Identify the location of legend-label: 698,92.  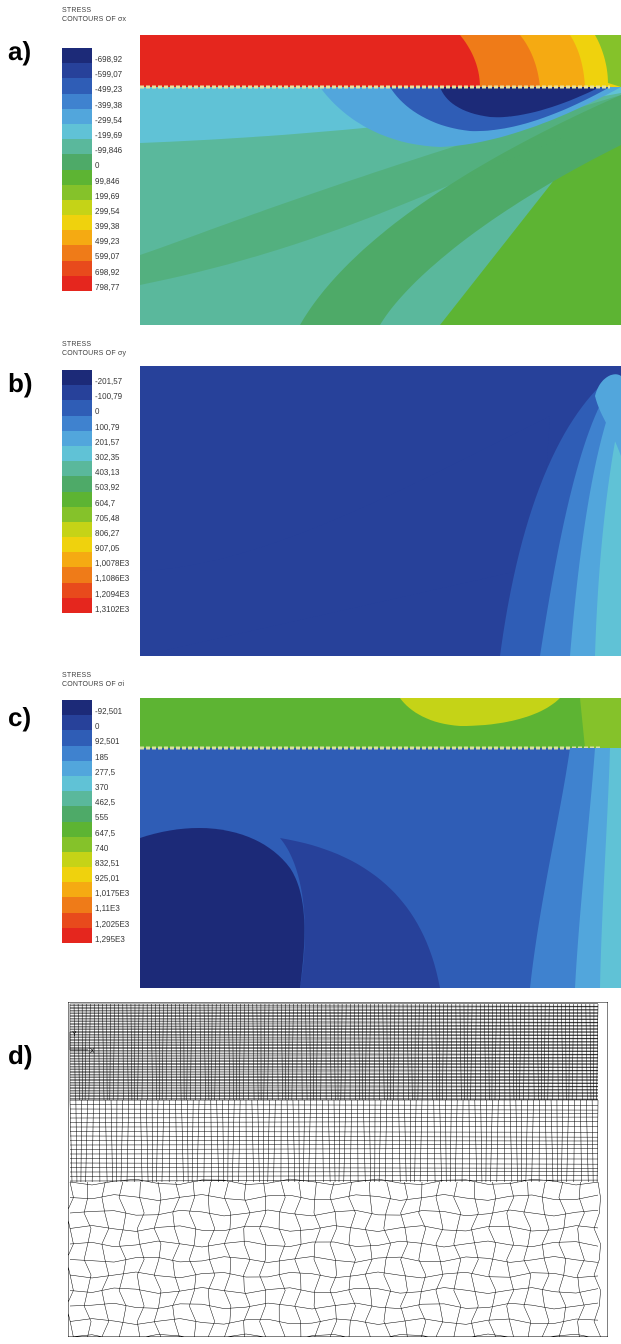
(107, 272).